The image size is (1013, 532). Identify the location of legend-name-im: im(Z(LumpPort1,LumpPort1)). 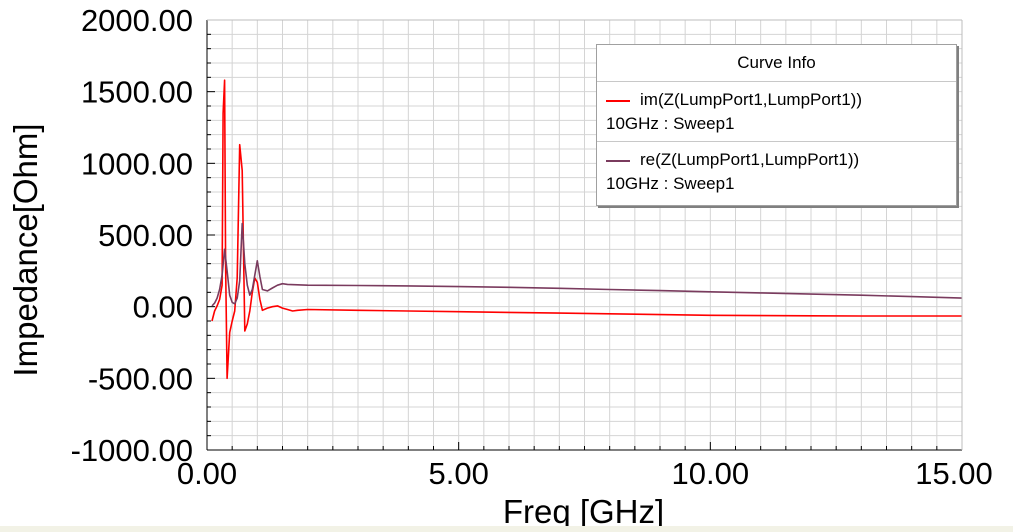
(751, 99).